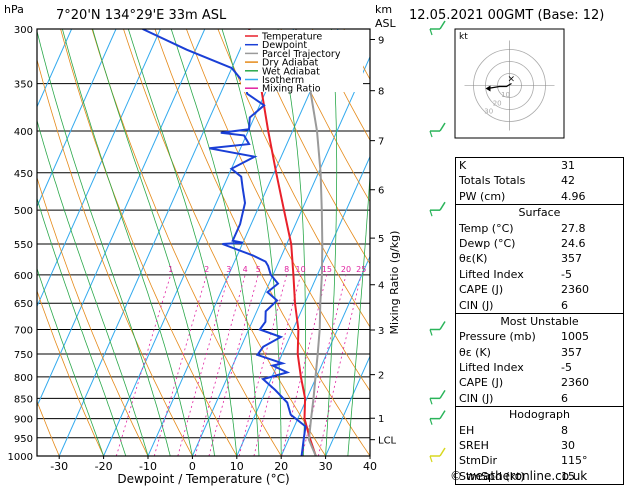  Describe the element at coordinates (23, 245) in the screenshot. I see `pressure-tick-label: 550` at that location.